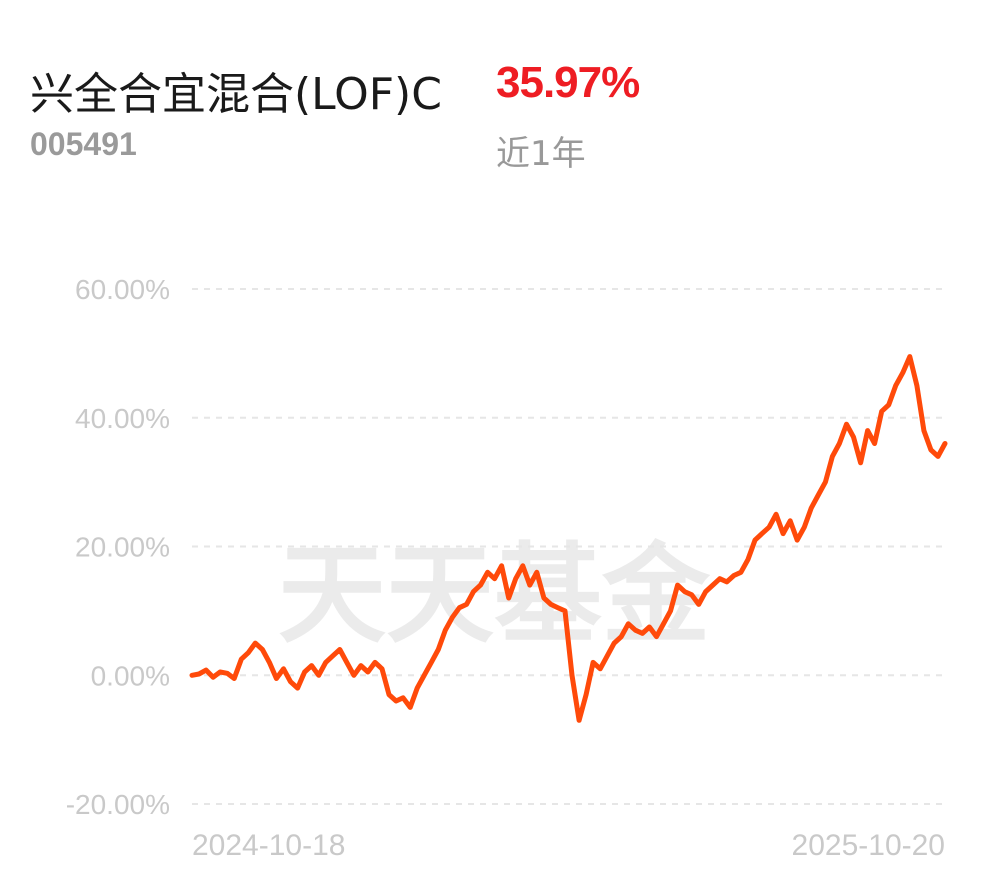  Describe the element at coordinates (541, 154) in the screenshot. I see `period-label: 近1年` at that location.